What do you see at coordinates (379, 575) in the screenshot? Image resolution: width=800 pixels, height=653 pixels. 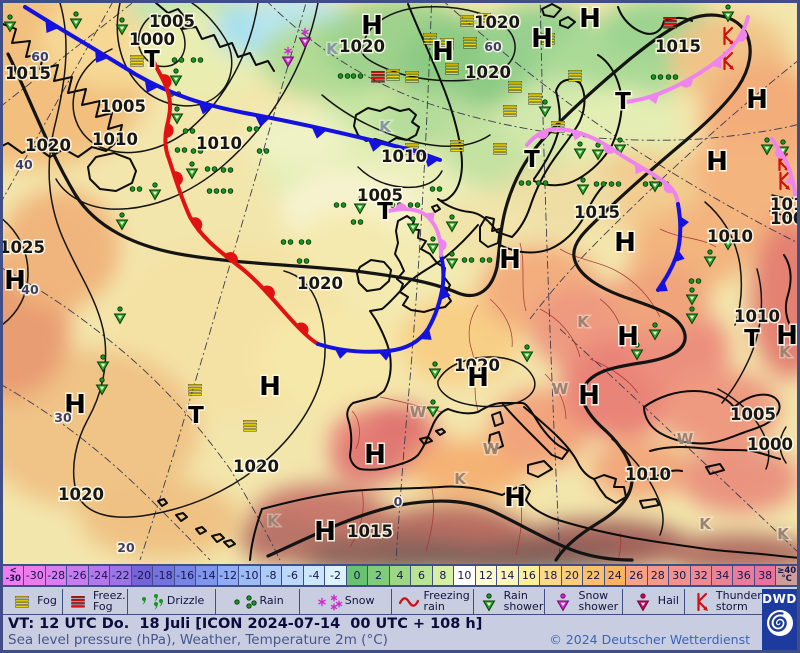 I see `temp-scale-cell: 2` at bounding box center [379, 575].